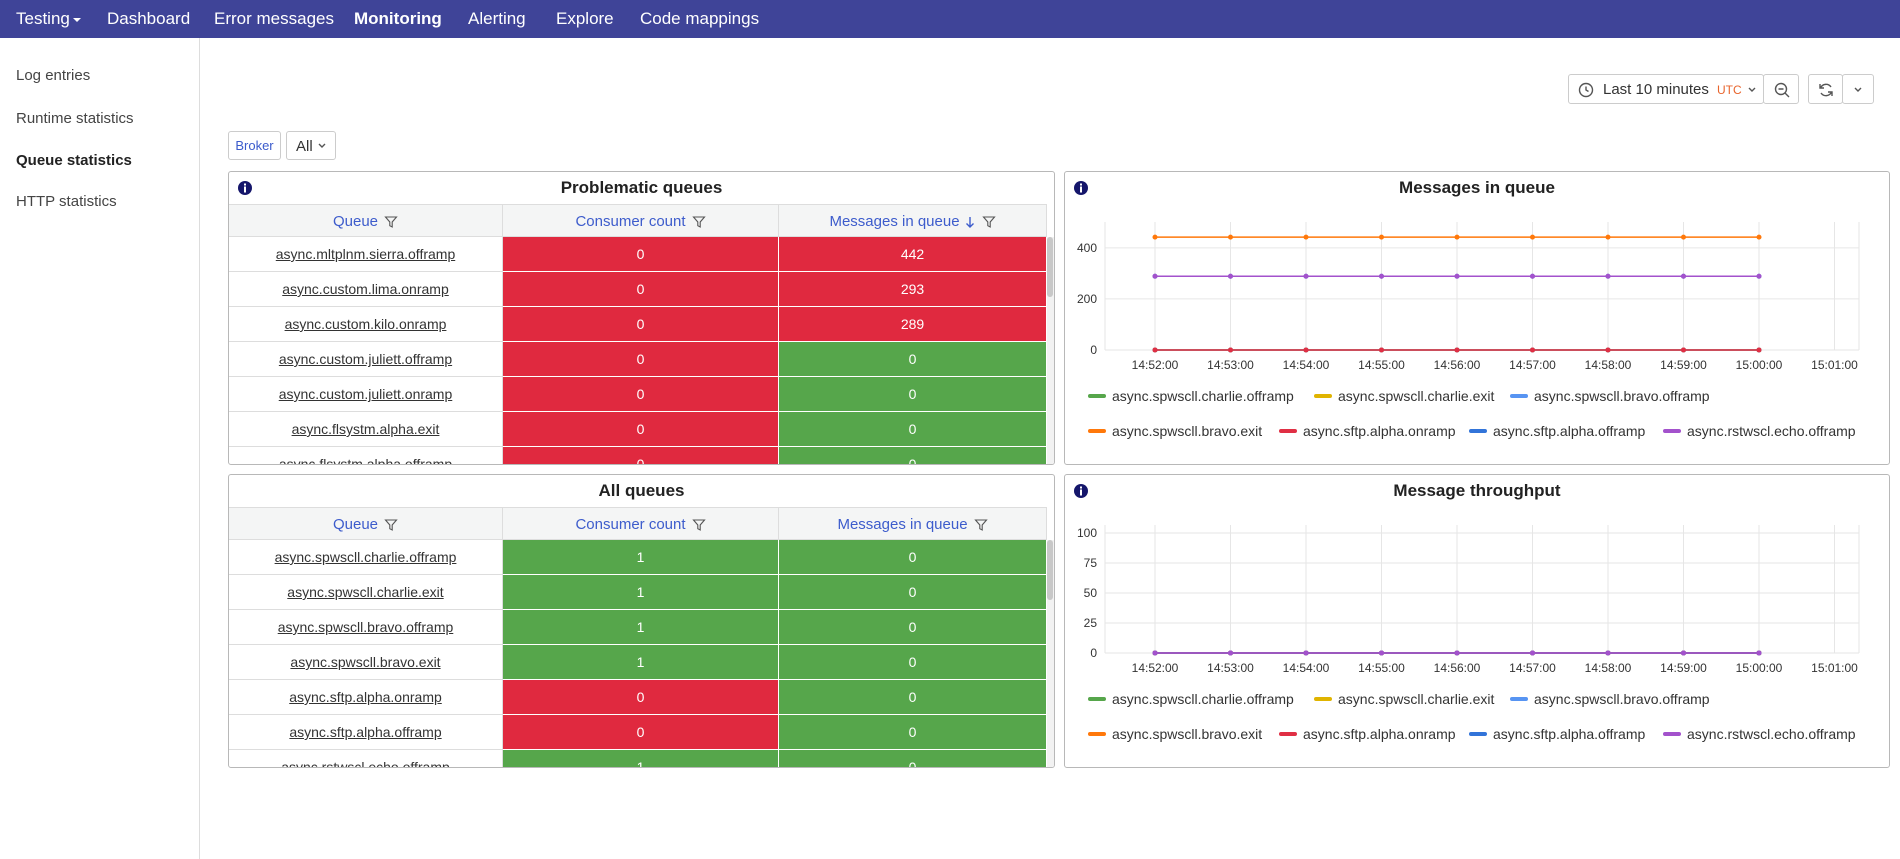  I want to click on nav-item: Explore, so click(585, 18).